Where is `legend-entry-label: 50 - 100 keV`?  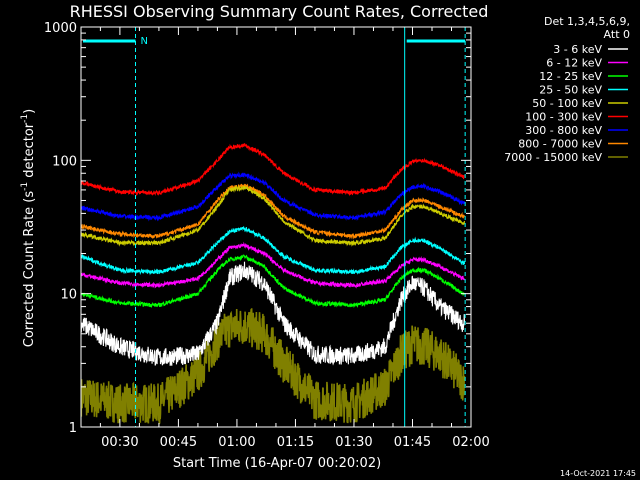 legend-entry-label: 50 - 100 keV is located at coordinates (567, 103).